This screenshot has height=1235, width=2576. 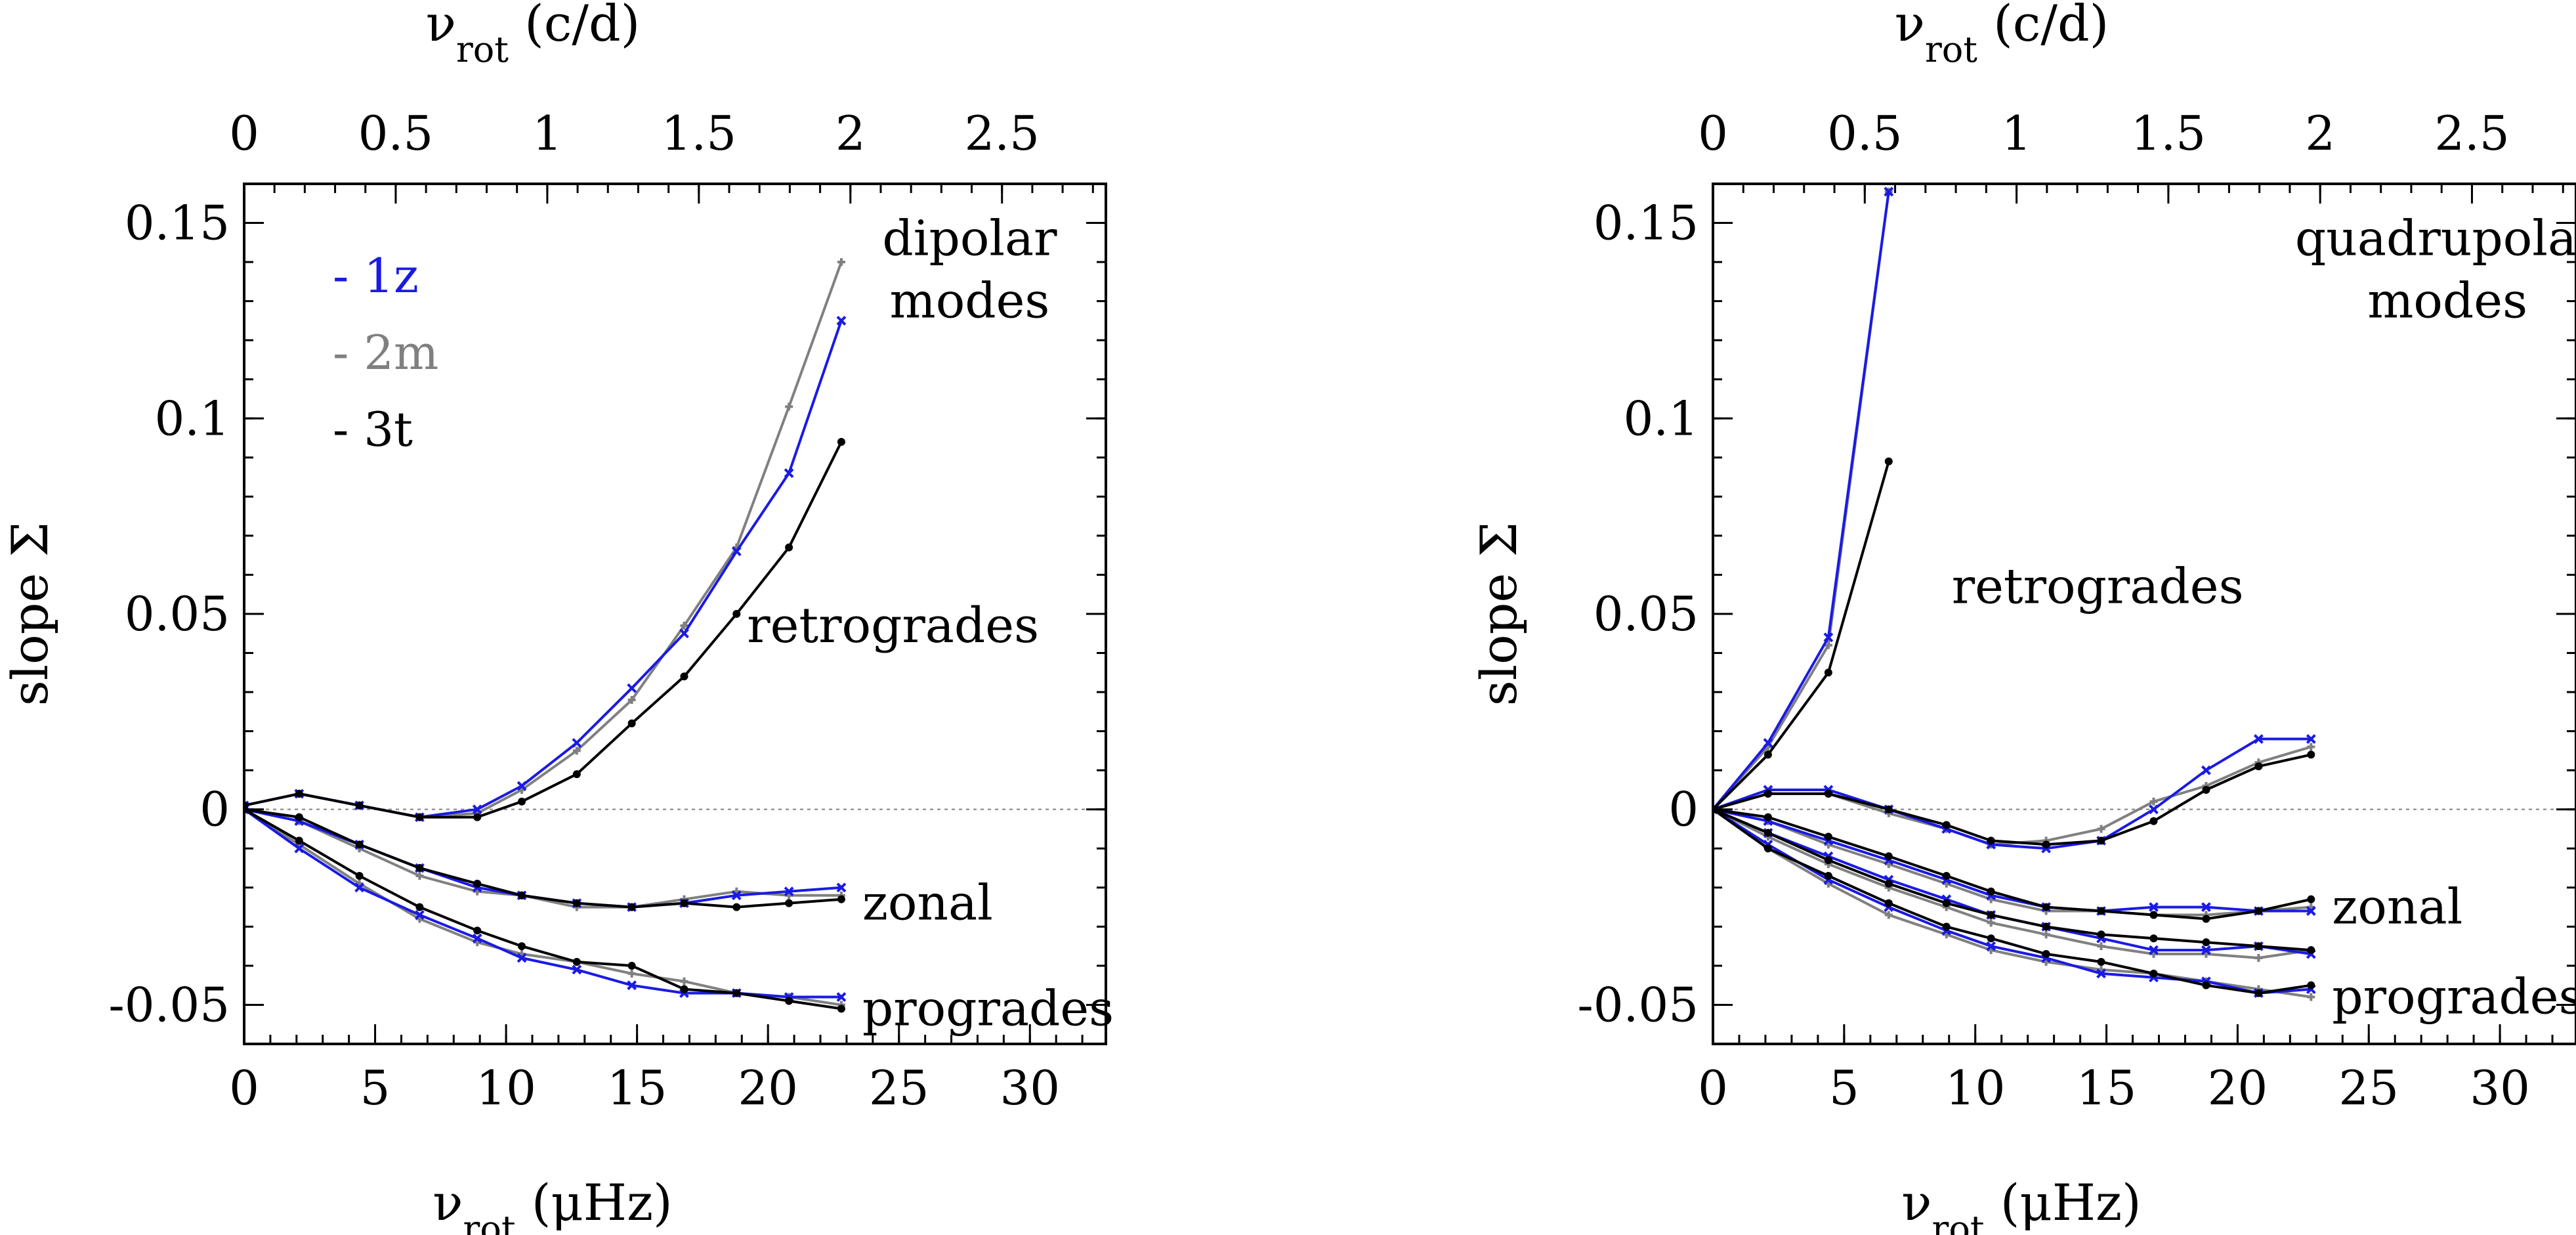 What do you see at coordinates (1661, 418) in the screenshot?
I see `y-tick-label: 0.1` at bounding box center [1661, 418].